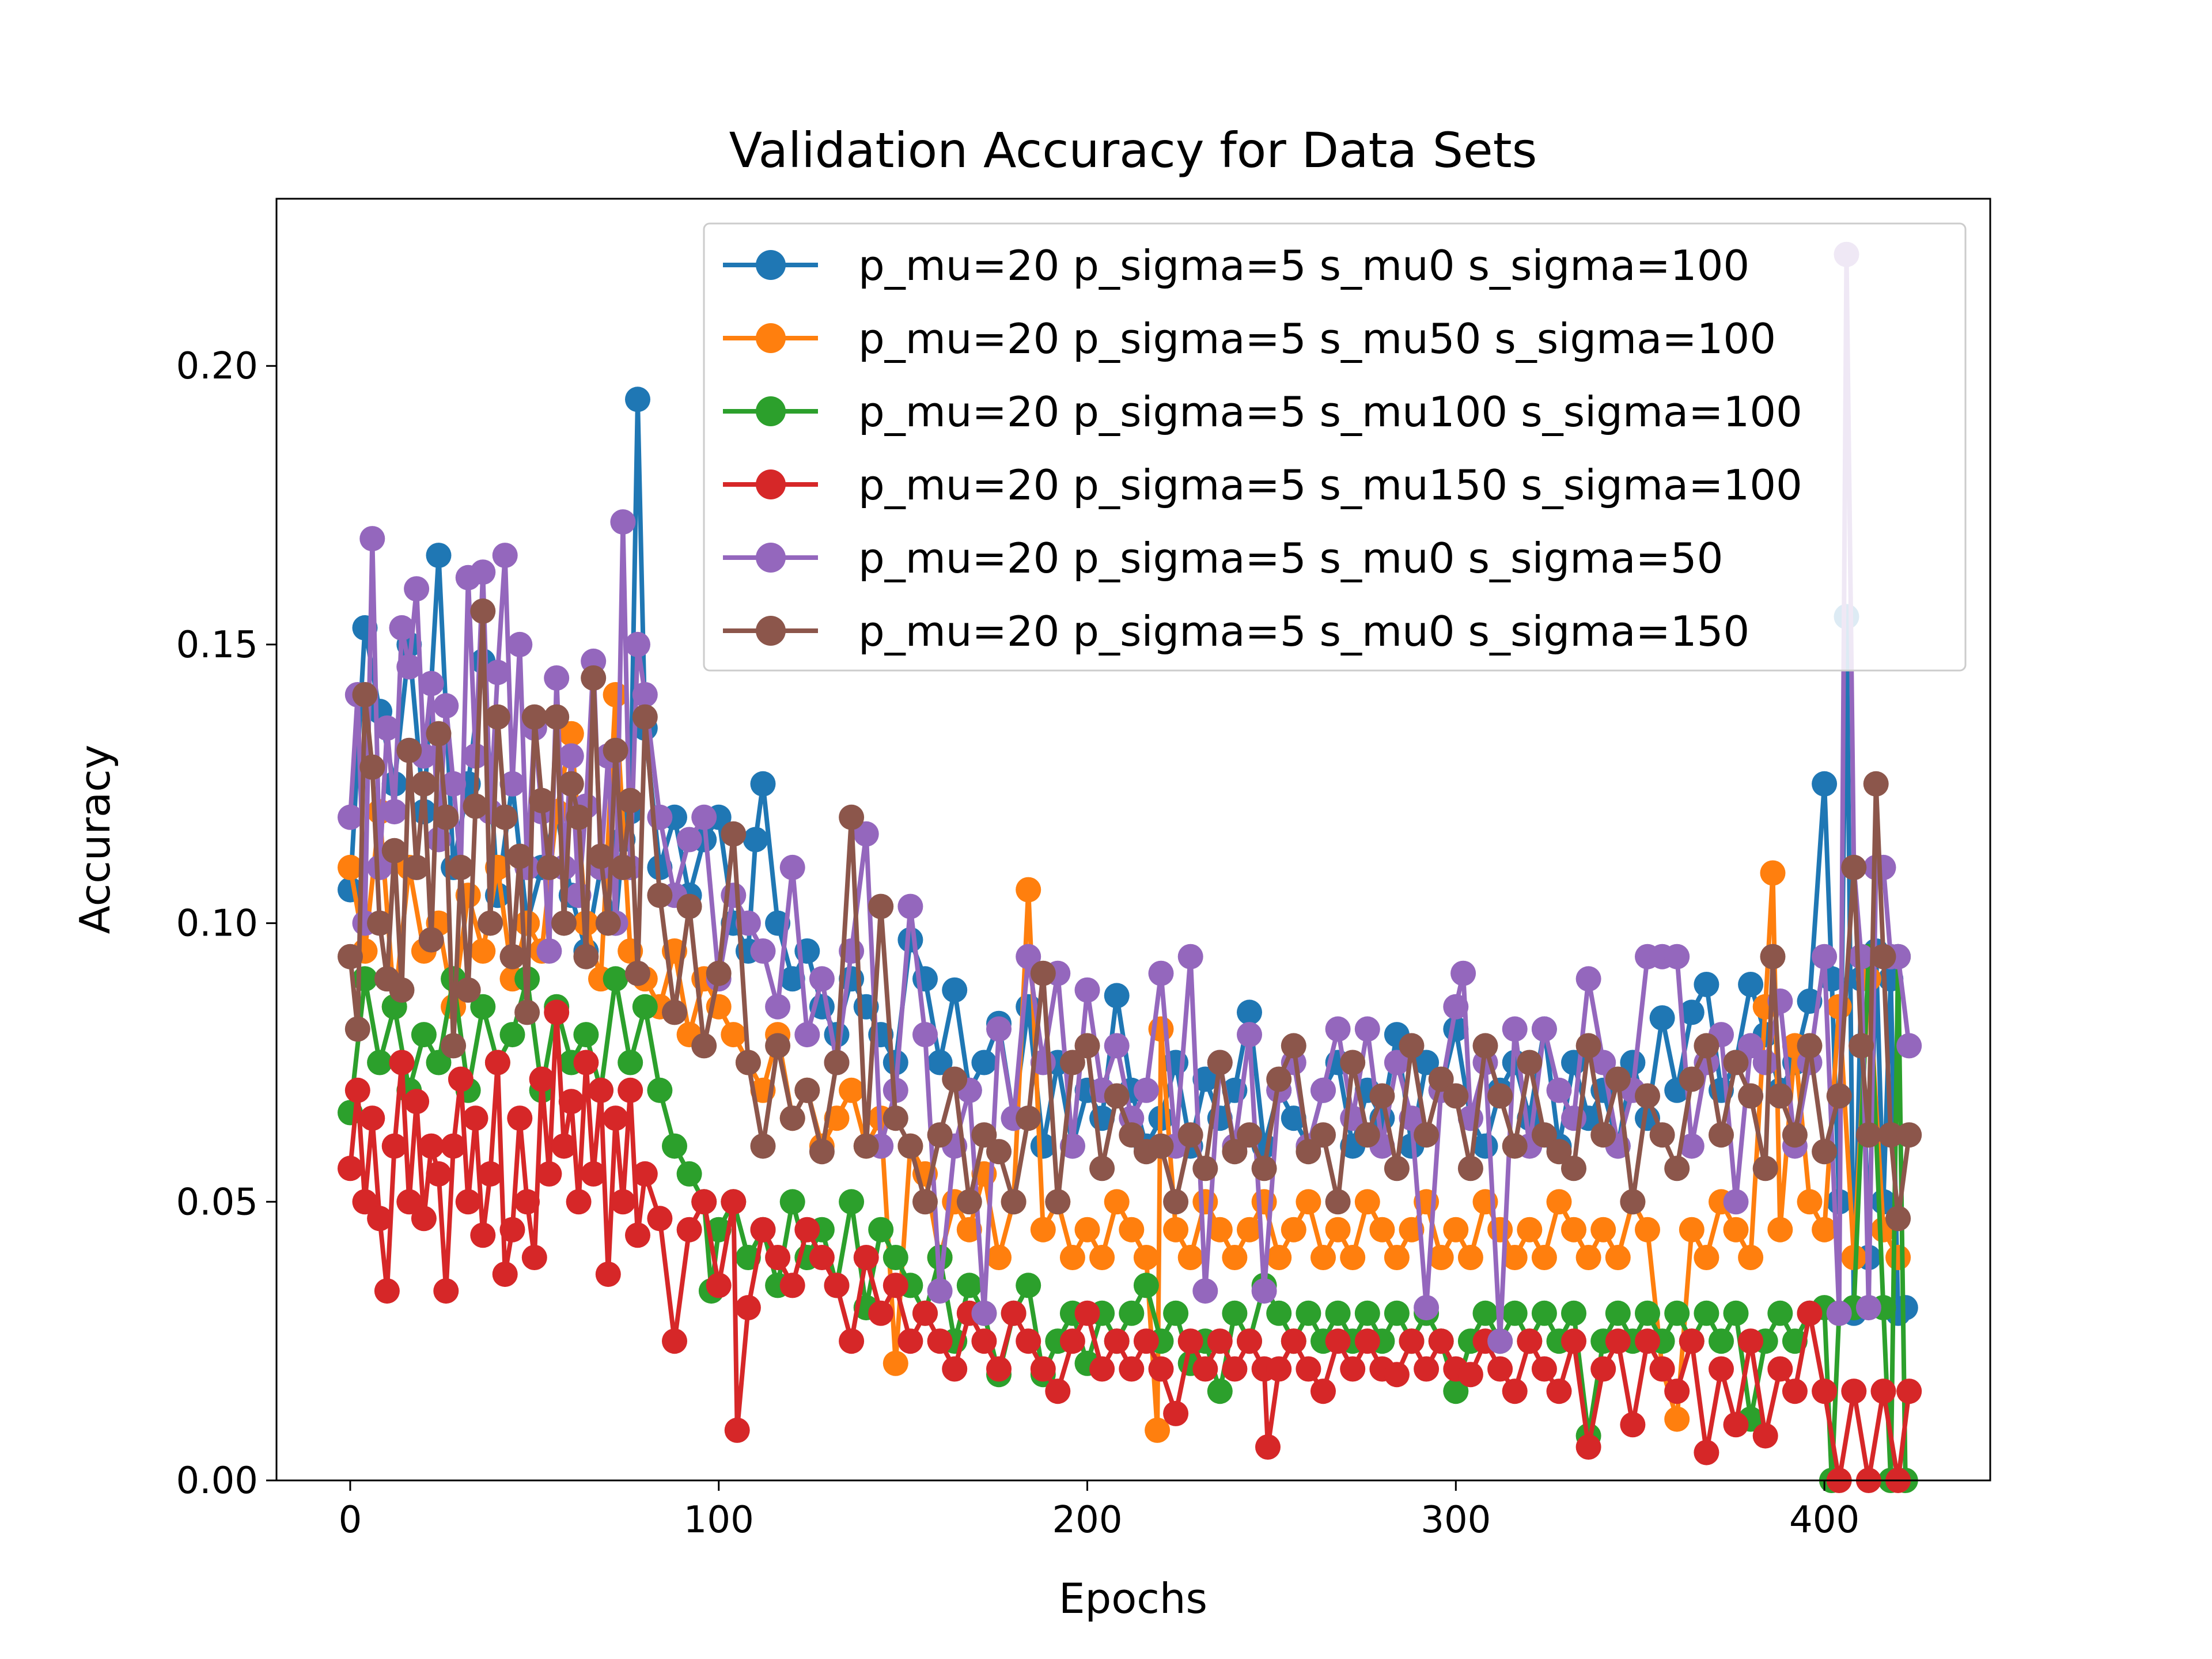 The width and height of the screenshot is (2212, 1659). I want to click on legend-entry-2: p_mu=20 p_sigma=5 s_mu100 s_sigma=100, so click(1262, 412).